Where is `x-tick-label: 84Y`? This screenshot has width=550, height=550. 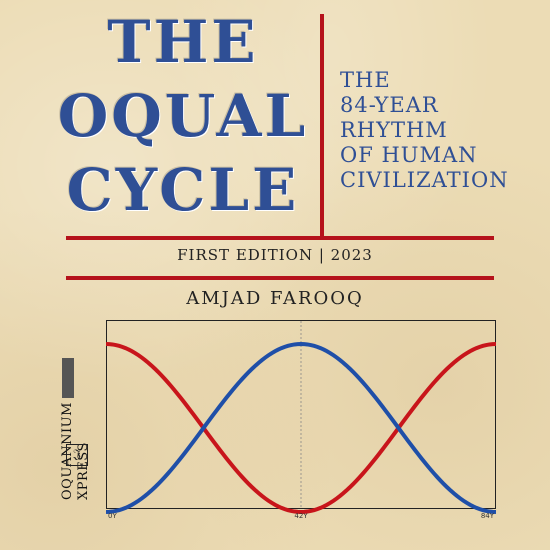
x-tick-label: 84Y is located at coordinates (488, 516).